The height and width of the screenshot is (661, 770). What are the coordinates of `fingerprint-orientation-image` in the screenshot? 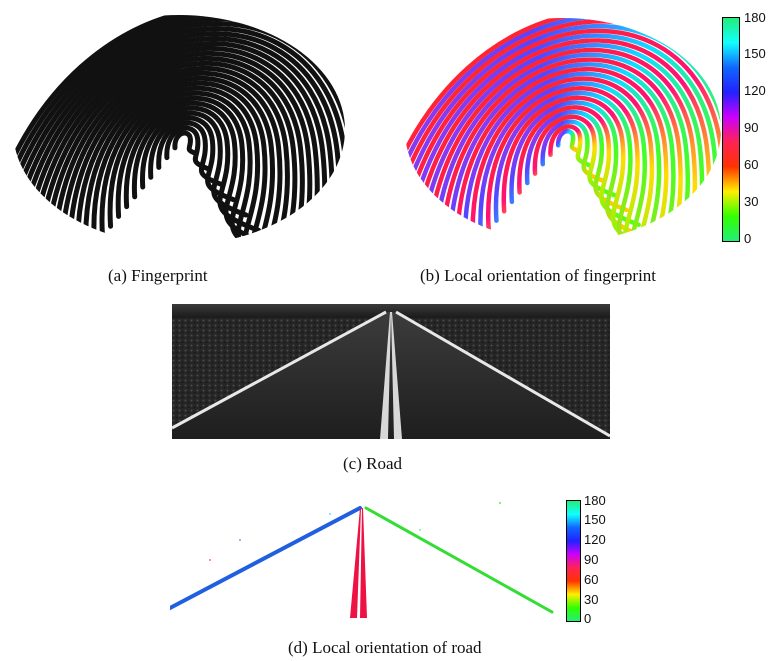 It's located at (563, 130).